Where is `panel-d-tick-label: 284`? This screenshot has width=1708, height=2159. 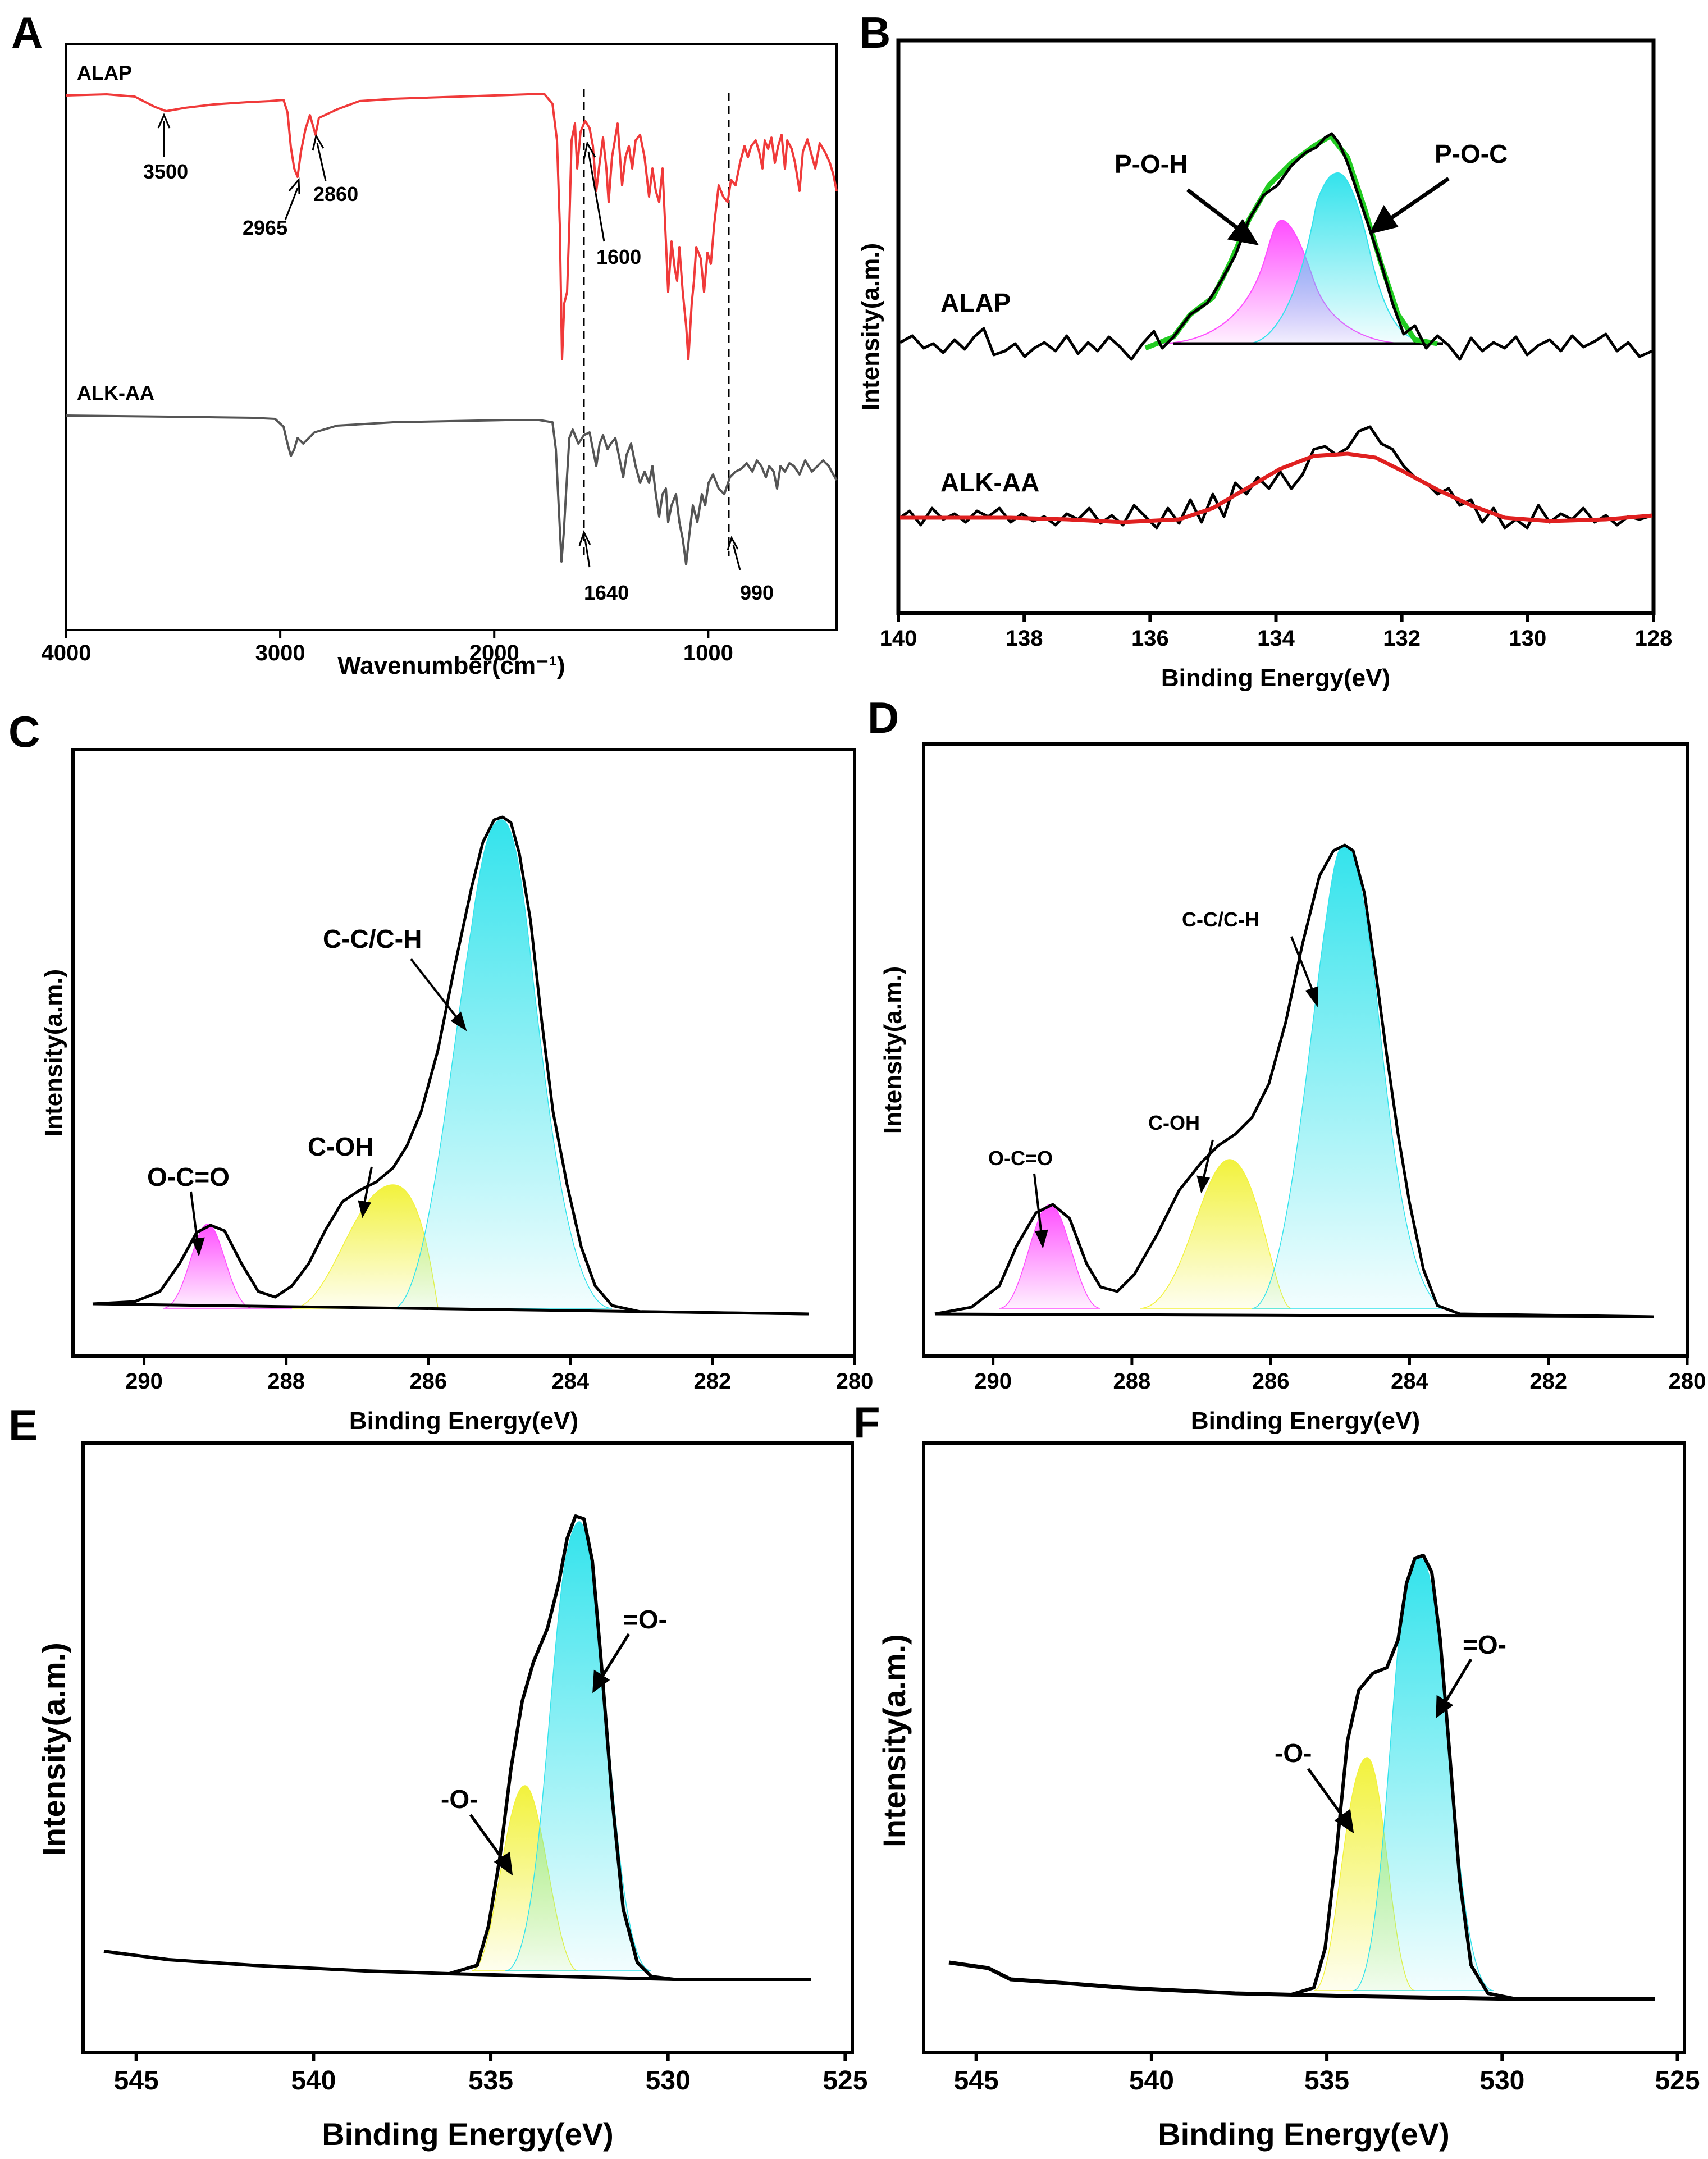
panel-d-tick-label: 284 is located at coordinates (1410, 1381).